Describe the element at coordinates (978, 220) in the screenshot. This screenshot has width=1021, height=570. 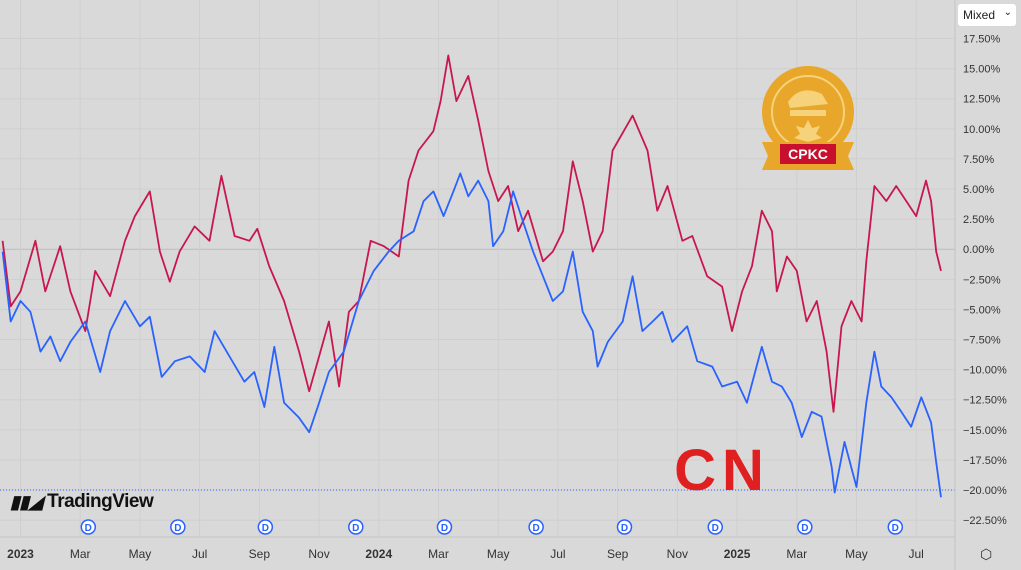
I see `y-tick-label: 2.50%` at that location.